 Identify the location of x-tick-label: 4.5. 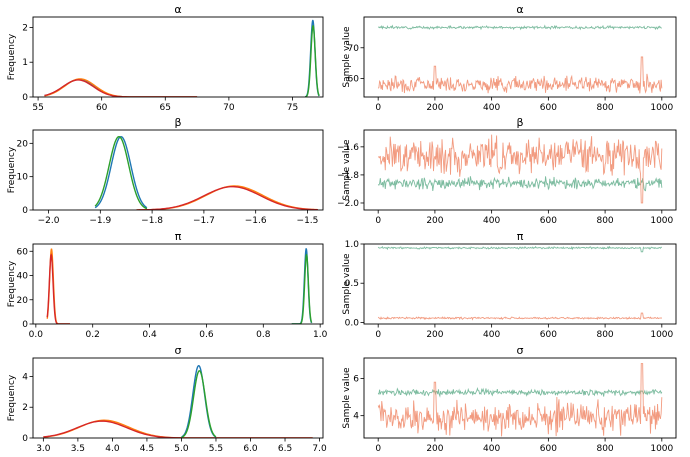
(147, 449).